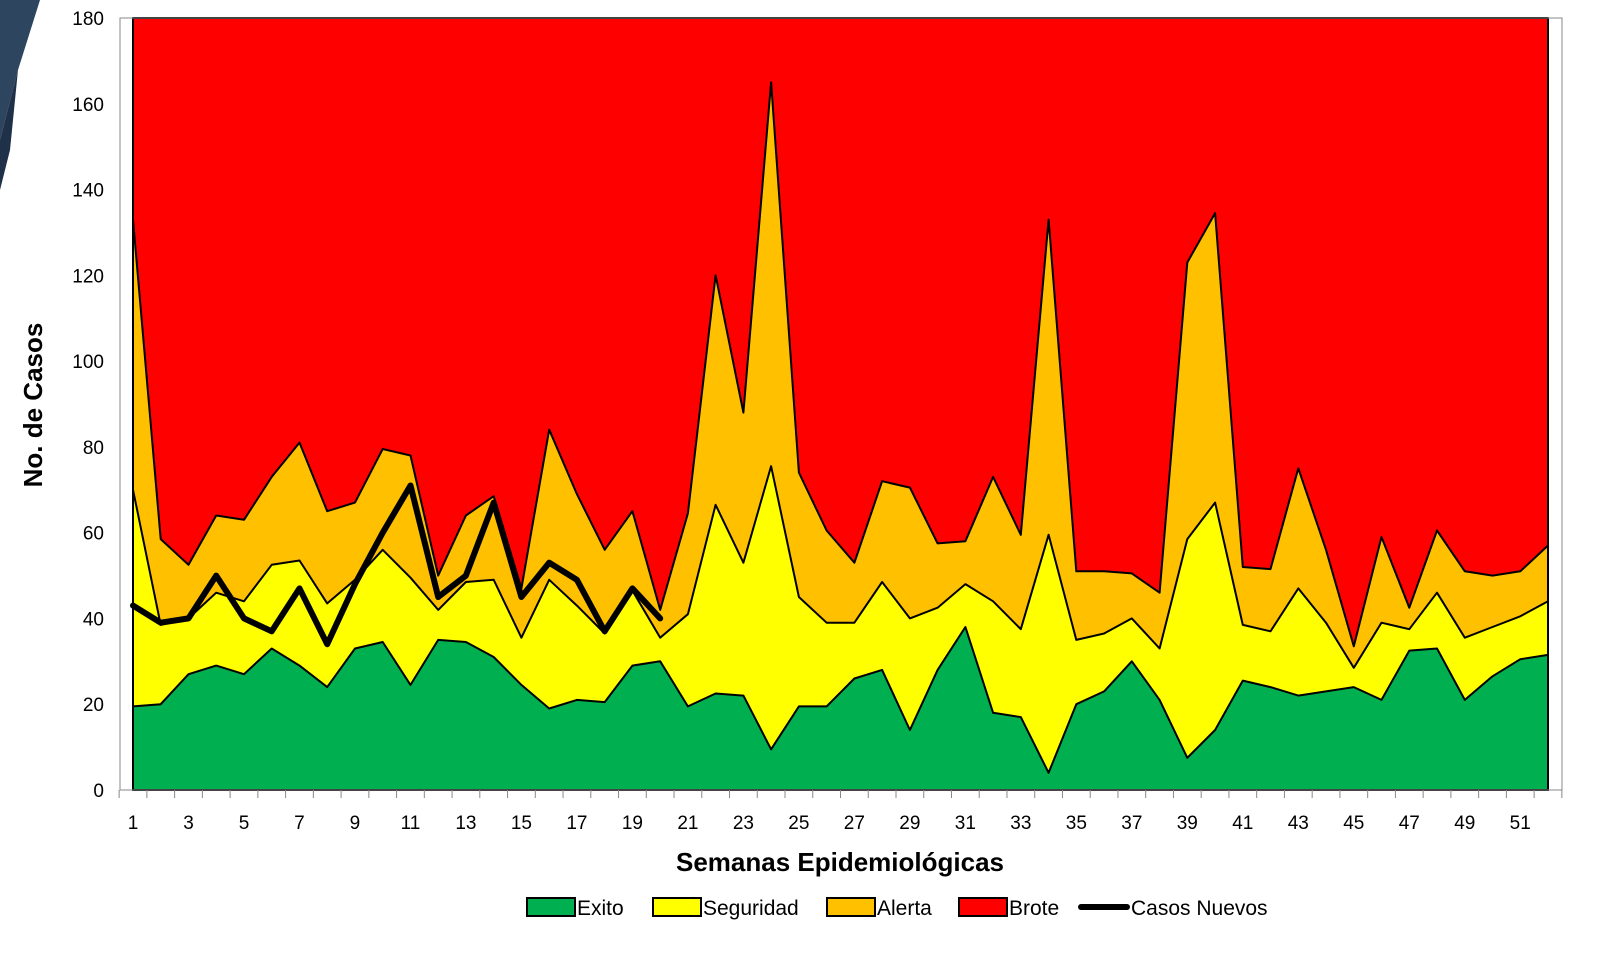 This screenshot has height=954, width=1616. What do you see at coordinates (632, 823) in the screenshot?
I see `x-tick-label: 19` at bounding box center [632, 823].